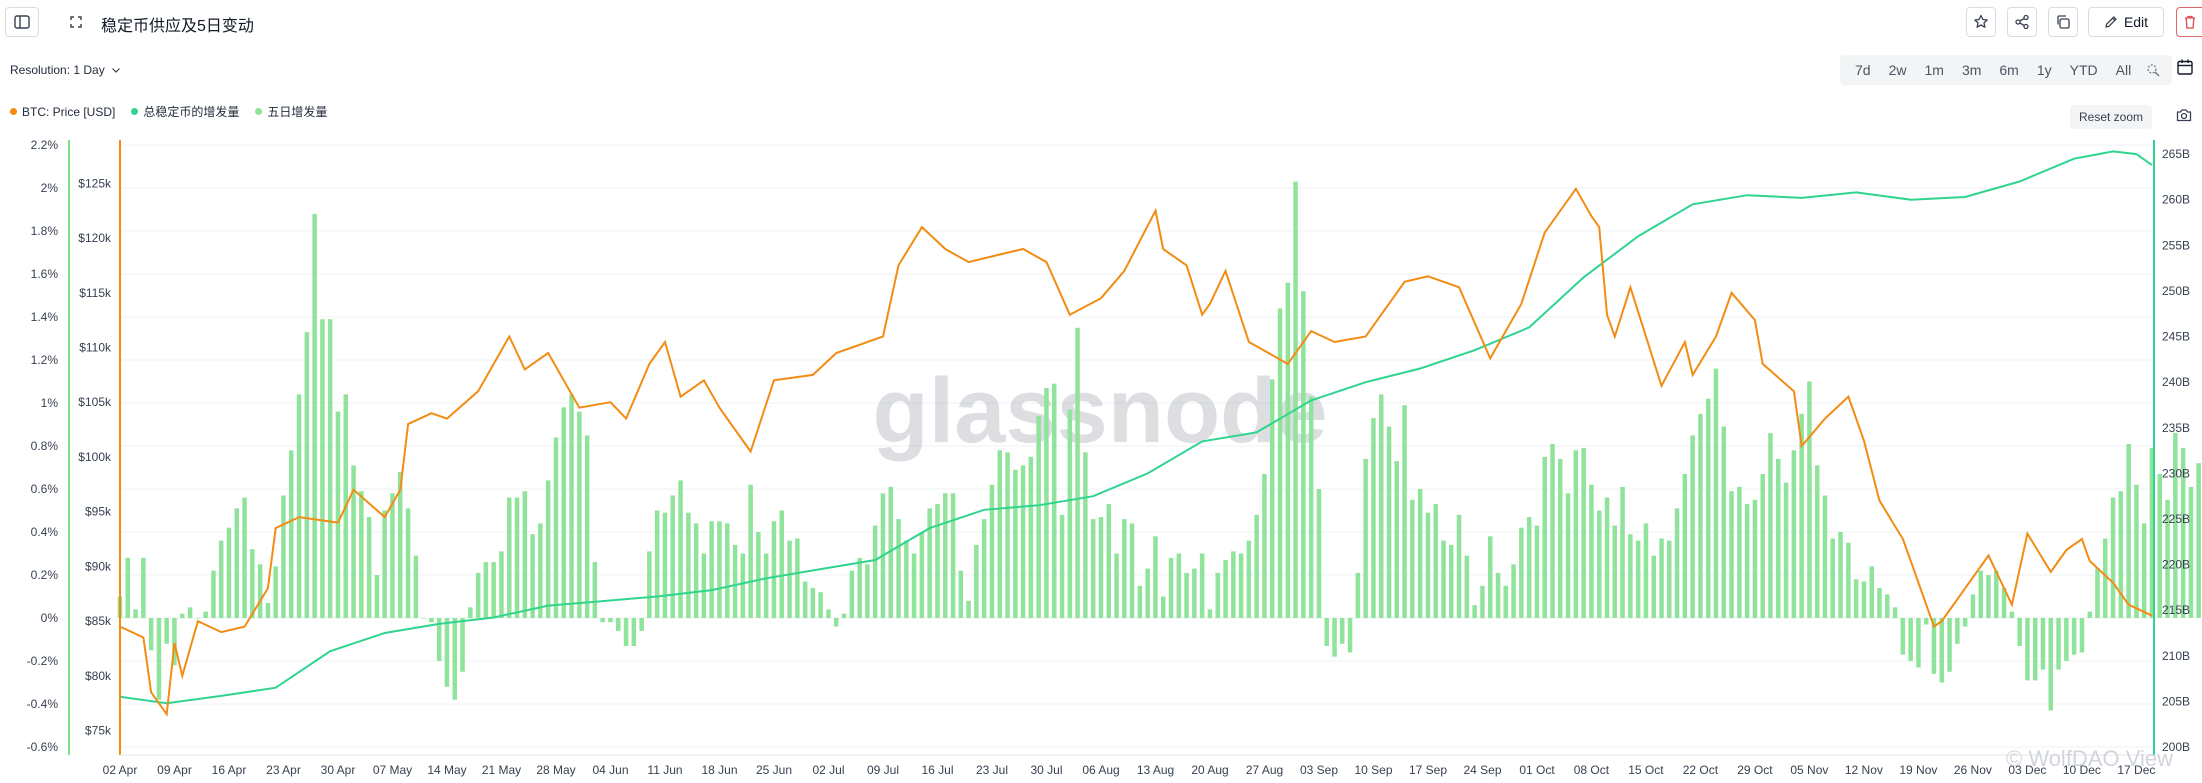 This screenshot has width=2202, height=783. Describe the element at coordinates (338, 770) in the screenshot. I see `date-tick-label: 30 Apr` at that location.